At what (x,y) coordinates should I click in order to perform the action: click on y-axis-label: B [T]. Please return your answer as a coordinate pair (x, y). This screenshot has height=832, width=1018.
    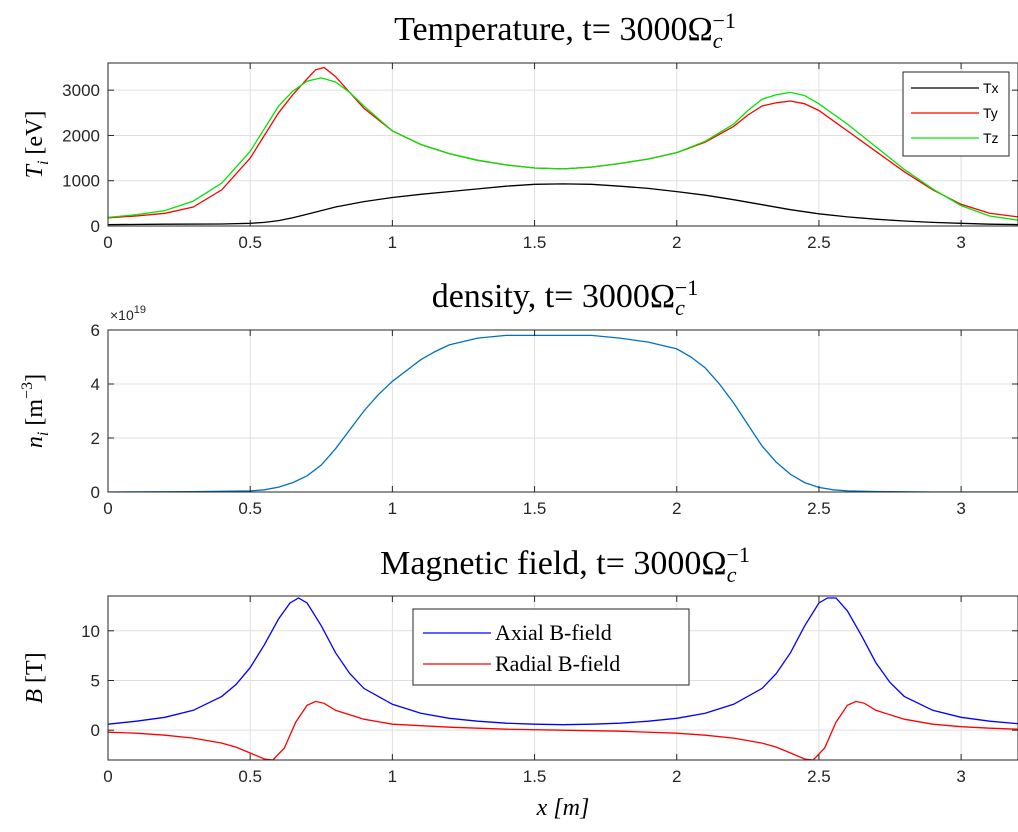
    Looking at the image, I should click on (35, 677).